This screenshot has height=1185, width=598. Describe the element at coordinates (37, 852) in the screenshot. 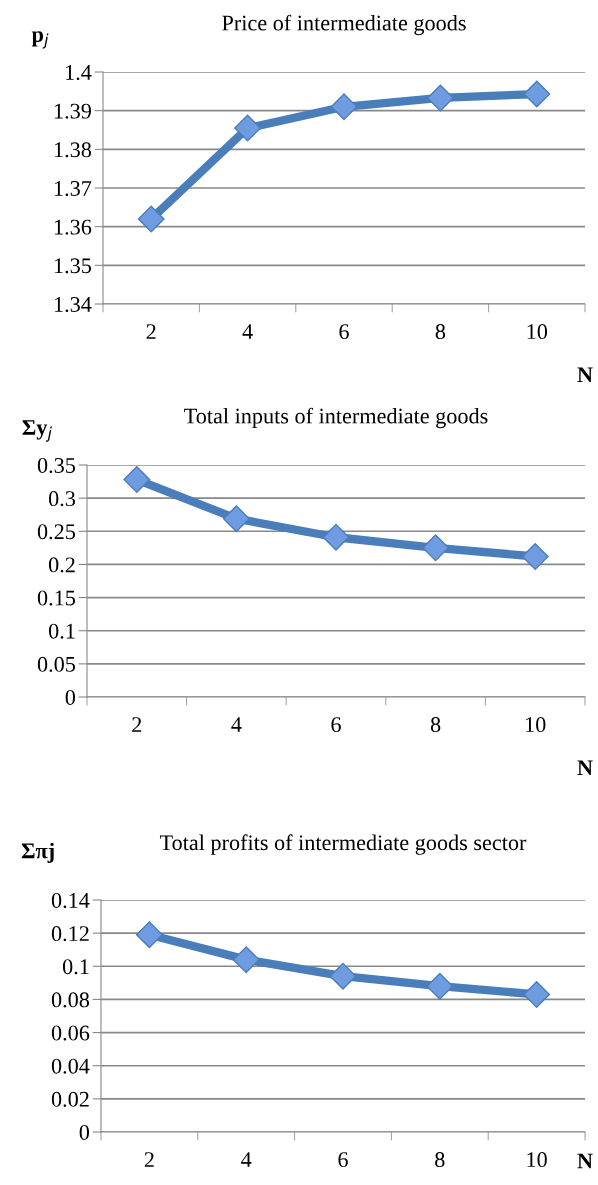

I see `y-axis-title: Σπj` at that location.